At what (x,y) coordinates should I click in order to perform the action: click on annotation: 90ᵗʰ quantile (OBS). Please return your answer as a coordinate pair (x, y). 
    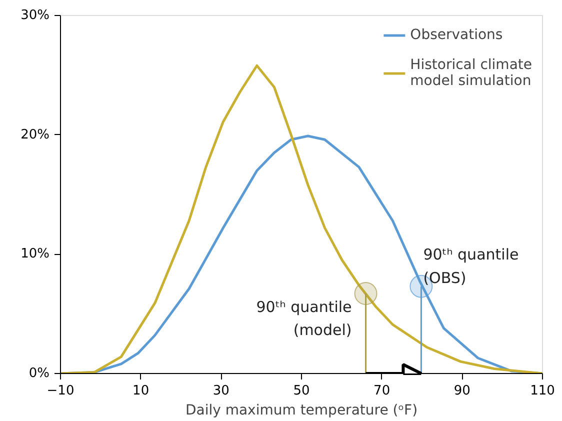
    Looking at the image, I should click on (471, 267).